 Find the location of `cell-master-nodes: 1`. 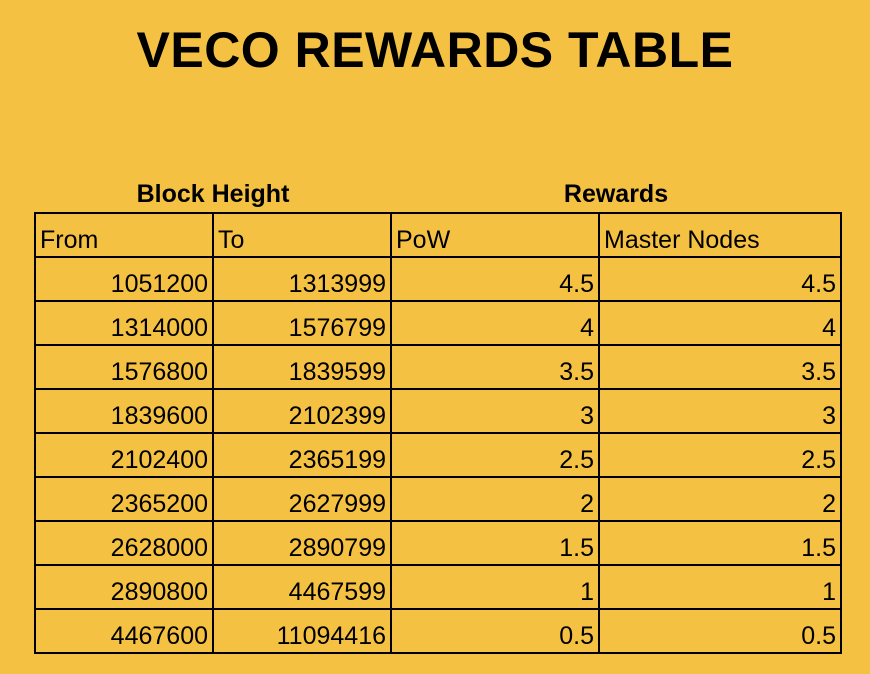

cell-master-nodes: 1 is located at coordinates (720, 587).